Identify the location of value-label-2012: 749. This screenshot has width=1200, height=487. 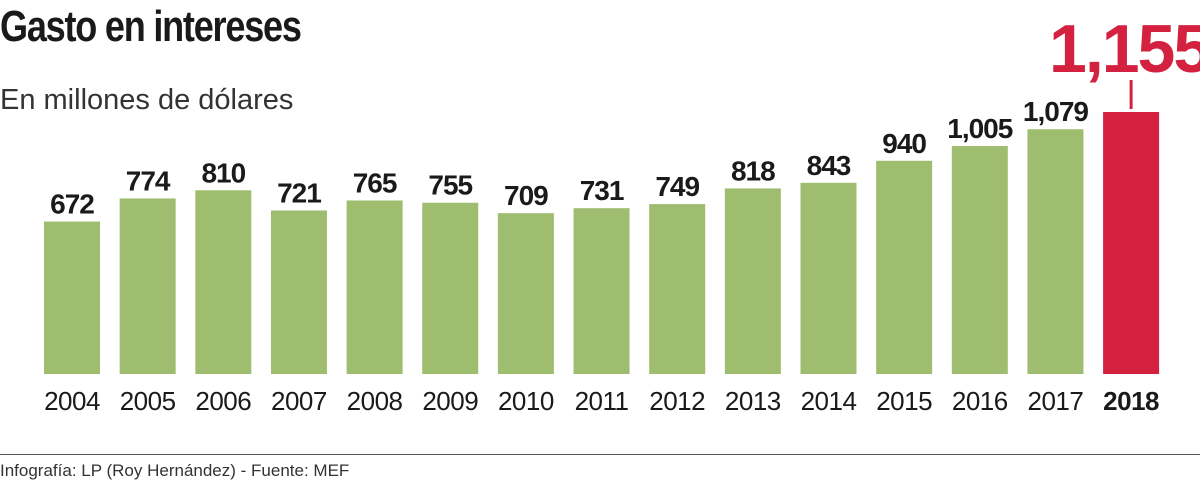
(677, 186).